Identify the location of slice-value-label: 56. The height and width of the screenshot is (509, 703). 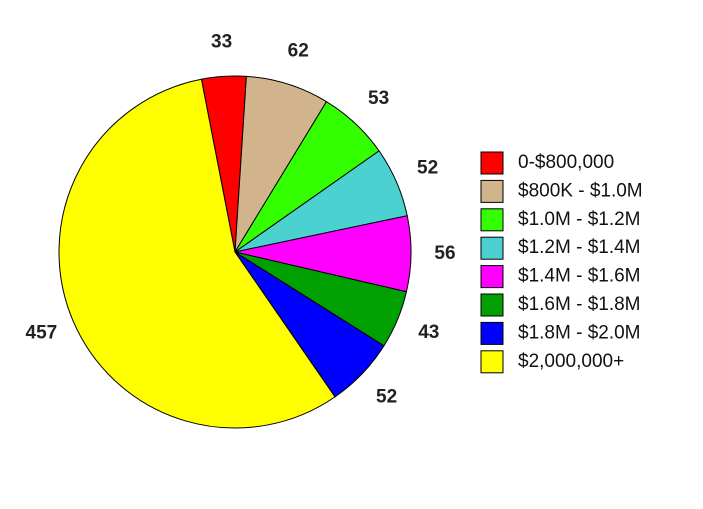
(444, 253).